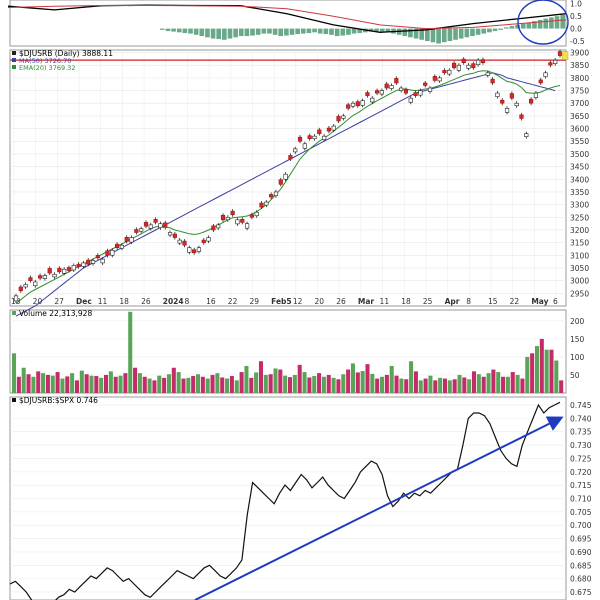  Describe the element at coordinates (579, 141) in the screenshot. I see `price-y-tick-label: 3550` at that location.